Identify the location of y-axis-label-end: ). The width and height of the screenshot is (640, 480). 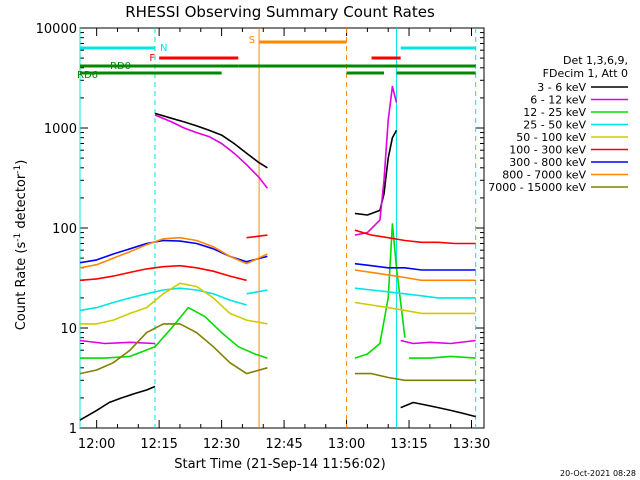
(21, 162).